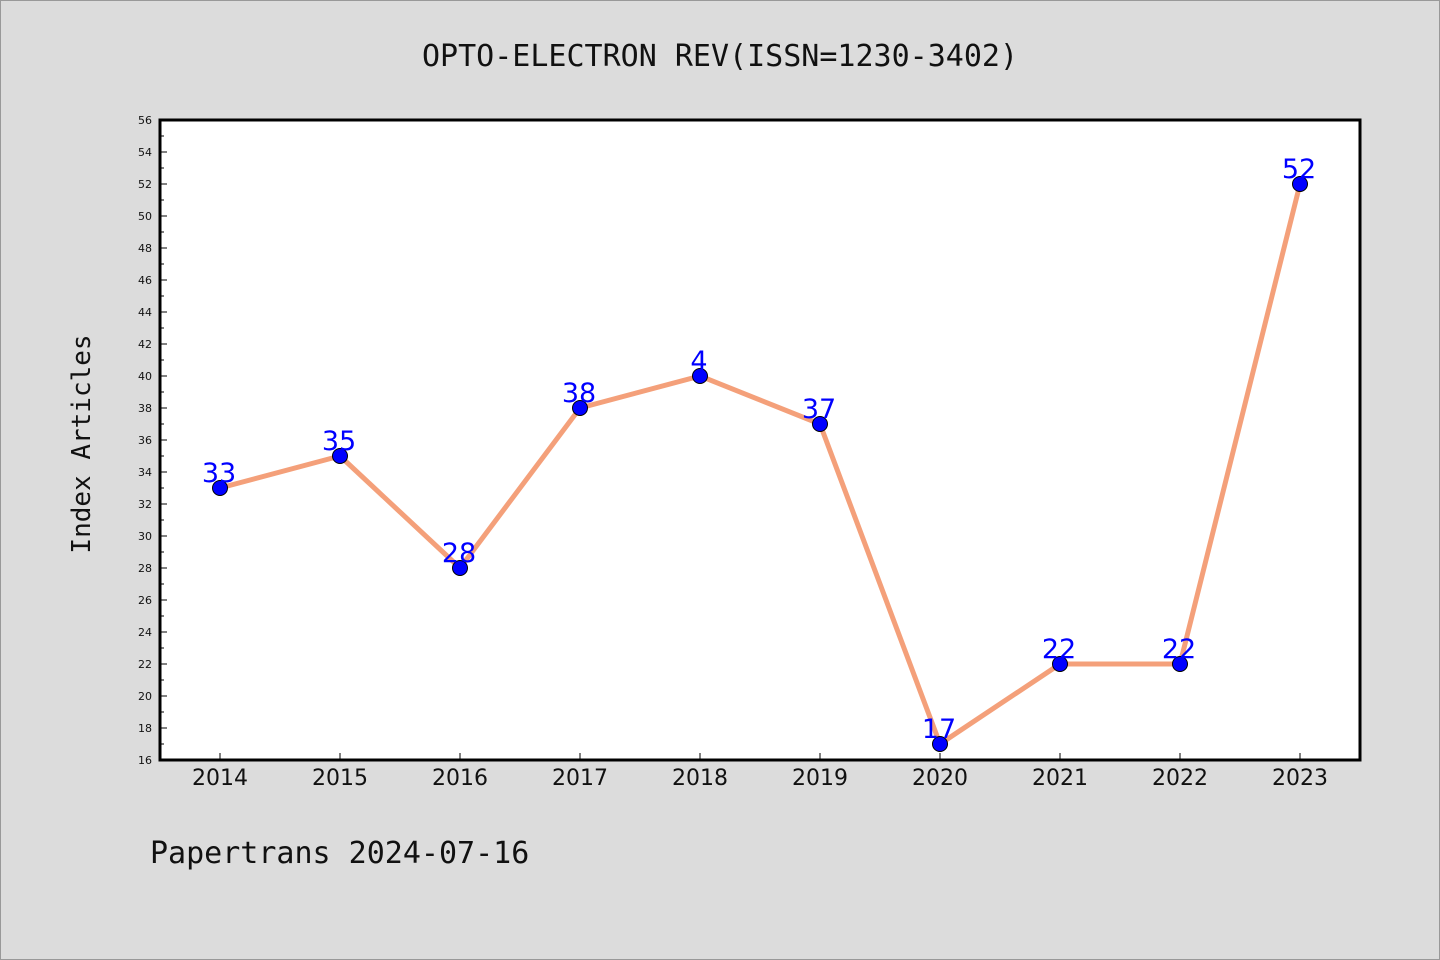 The height and width of the screenshot is (960, 1440). I want to click on y-tick-label: 22, so click(145, 664).